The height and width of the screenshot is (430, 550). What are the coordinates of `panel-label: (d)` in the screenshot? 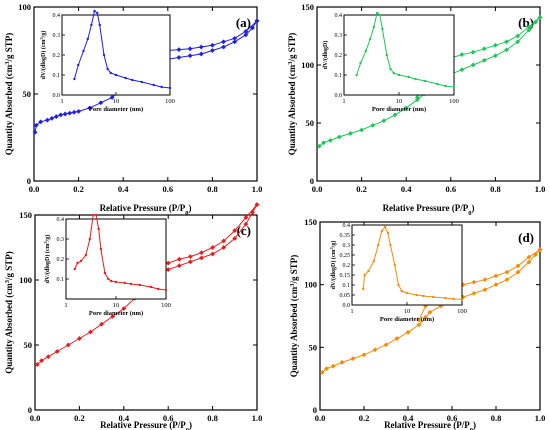 It's located at (526, 237).